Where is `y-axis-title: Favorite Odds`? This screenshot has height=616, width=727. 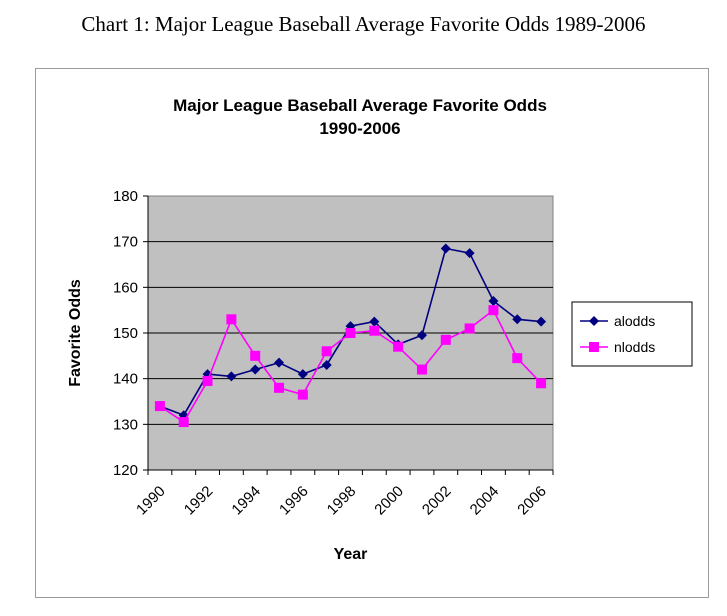 y-axis-title: Favorite Odds is located at coordinates (75, 333).